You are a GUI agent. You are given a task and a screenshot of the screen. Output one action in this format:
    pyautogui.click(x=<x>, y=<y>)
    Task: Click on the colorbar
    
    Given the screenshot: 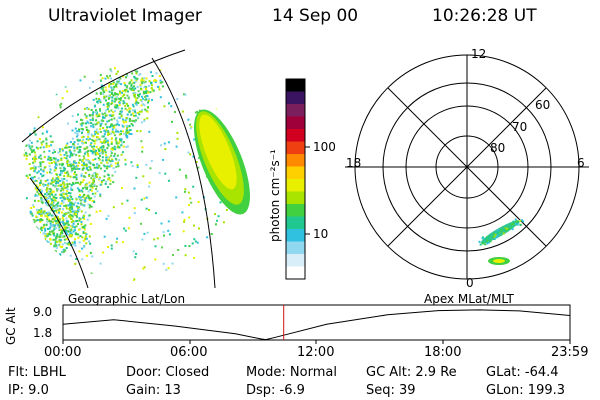 What is the action you would take?
    pyautogui.click(x=297, y=179)
    